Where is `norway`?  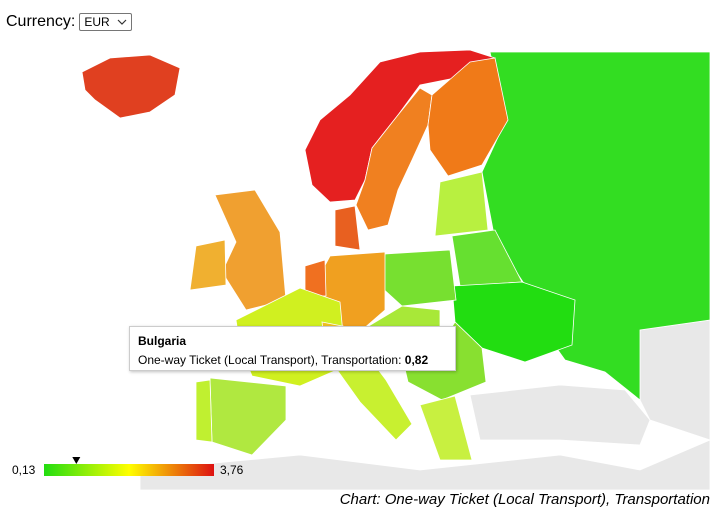 norway is located at coordinates (400, 126).